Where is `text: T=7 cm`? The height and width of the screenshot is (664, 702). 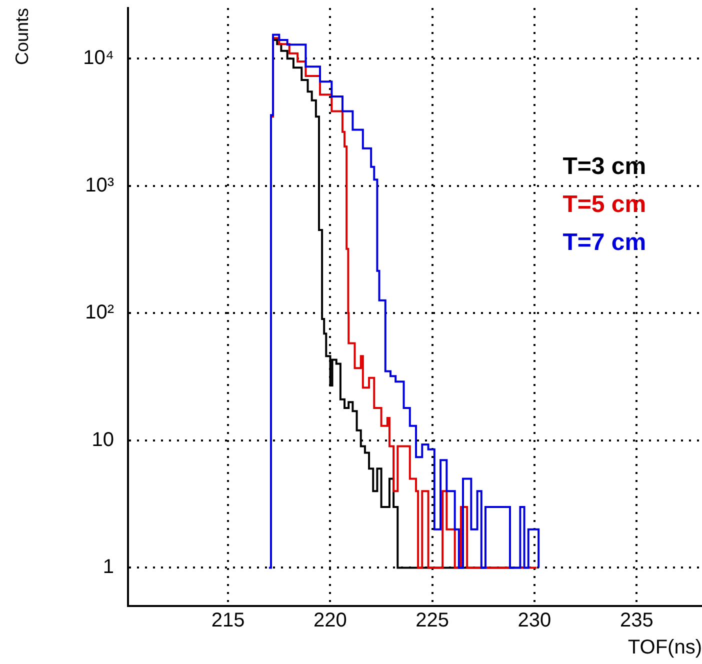 text: T=7 cm is located at coordinates (604, 242).